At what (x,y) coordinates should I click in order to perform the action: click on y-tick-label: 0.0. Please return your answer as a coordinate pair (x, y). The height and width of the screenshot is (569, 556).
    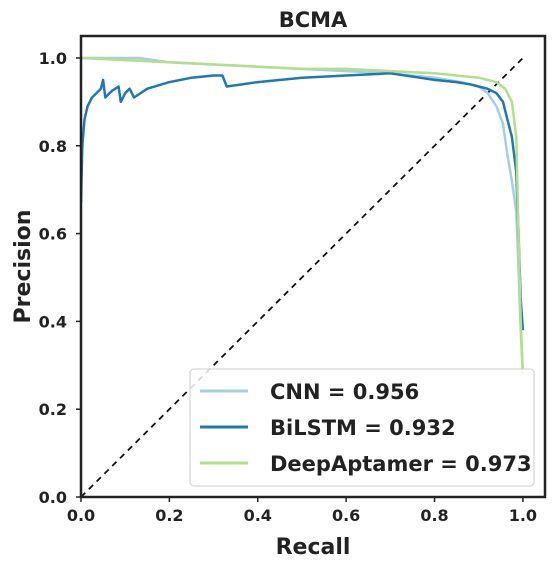
    Looking at the image, I should click on (53, 497).